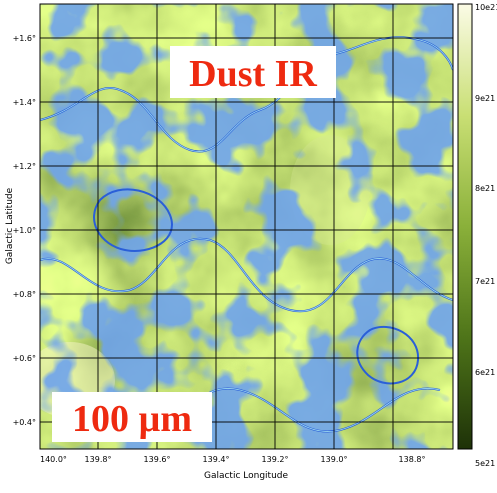 The image size is (497, 493). I want to click on y-axis-label: Galactic Latitude, so click(10, 225).